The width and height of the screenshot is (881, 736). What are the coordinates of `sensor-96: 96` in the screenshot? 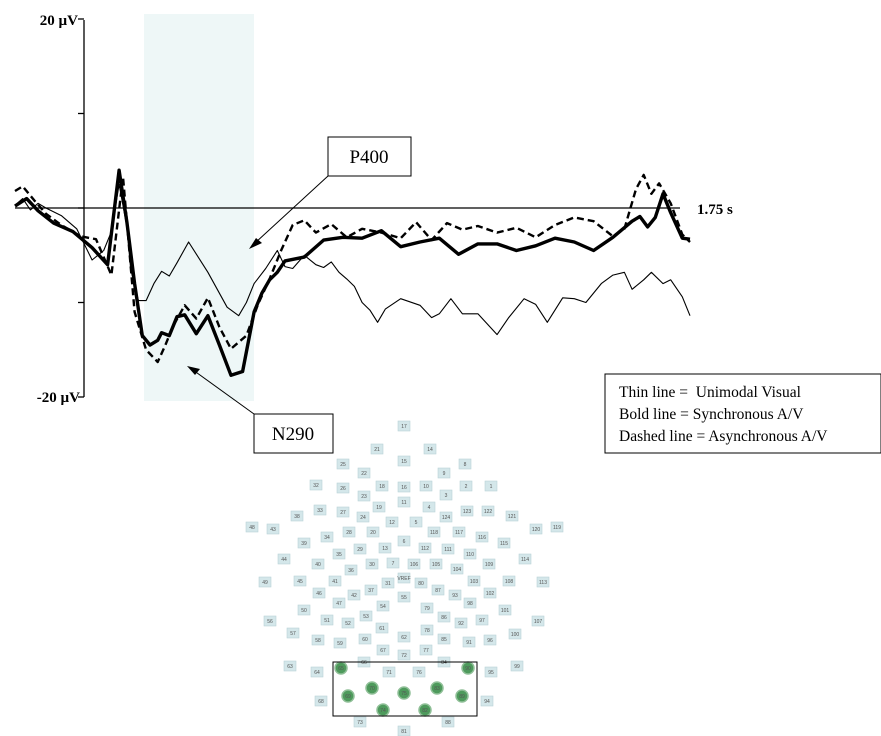 It's located at (490, 640).